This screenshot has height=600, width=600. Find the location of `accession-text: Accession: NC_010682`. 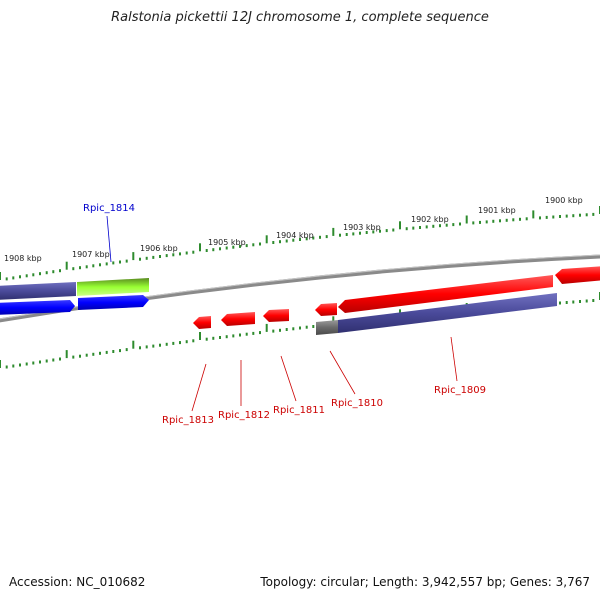

accession-text: Accession: NC_010682 is located at coordinates (77, 582).